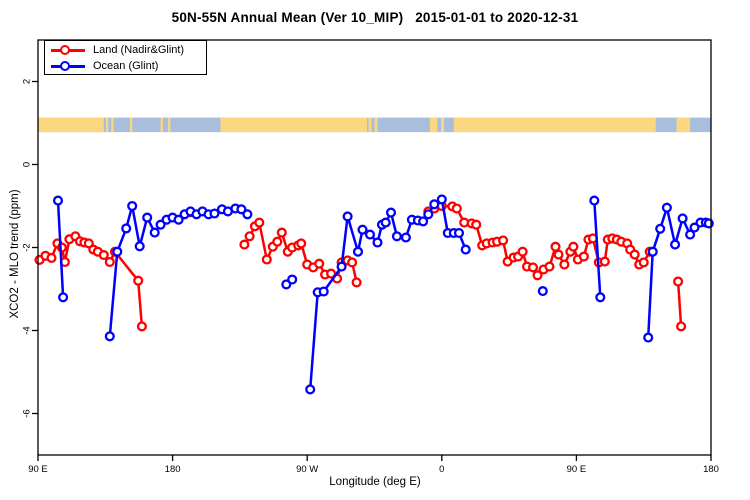 The width and height of the screenshot is (750, 500). I want to click on y-tick-label: 0, so click(27, 164).